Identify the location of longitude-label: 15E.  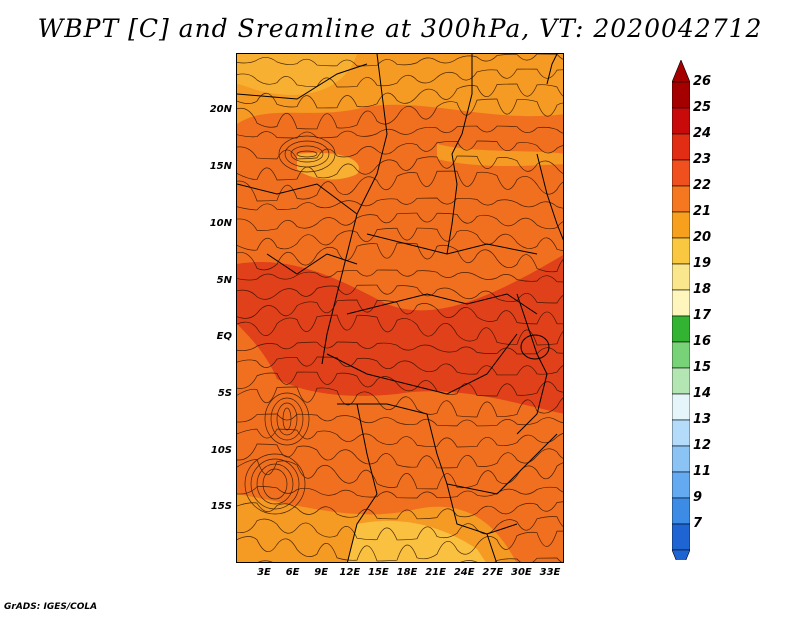
(378, 572).